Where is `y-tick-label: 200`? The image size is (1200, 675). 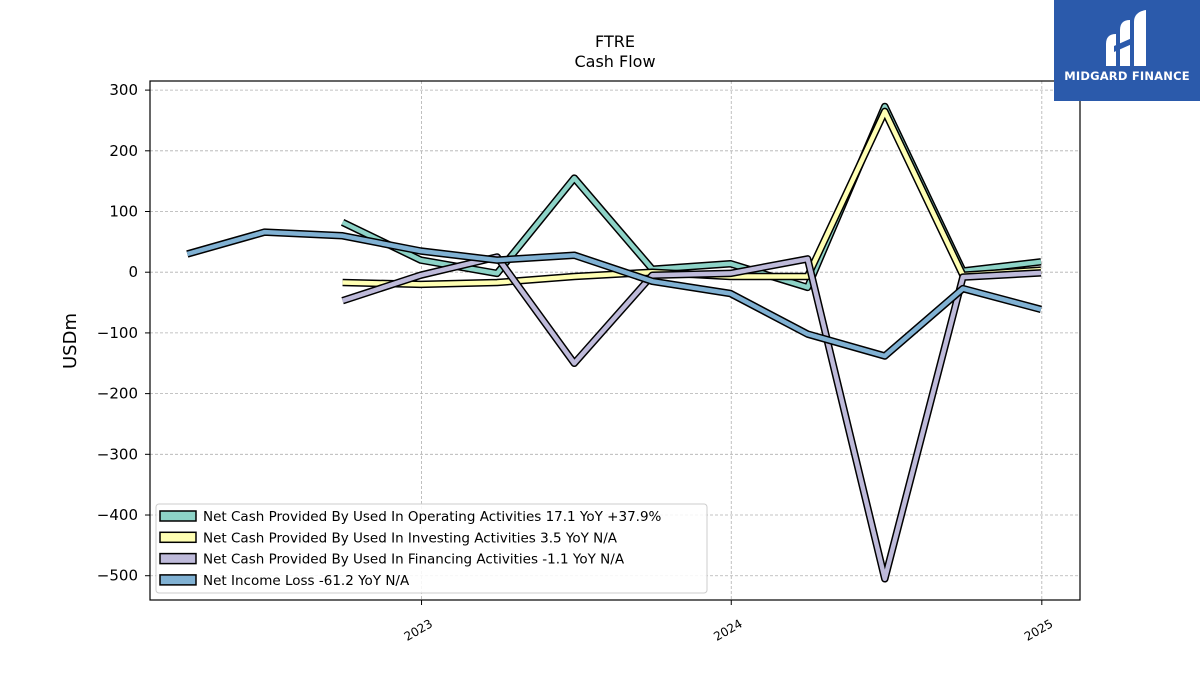
y-tick-label: 200 is located at coordinates (123, 151).